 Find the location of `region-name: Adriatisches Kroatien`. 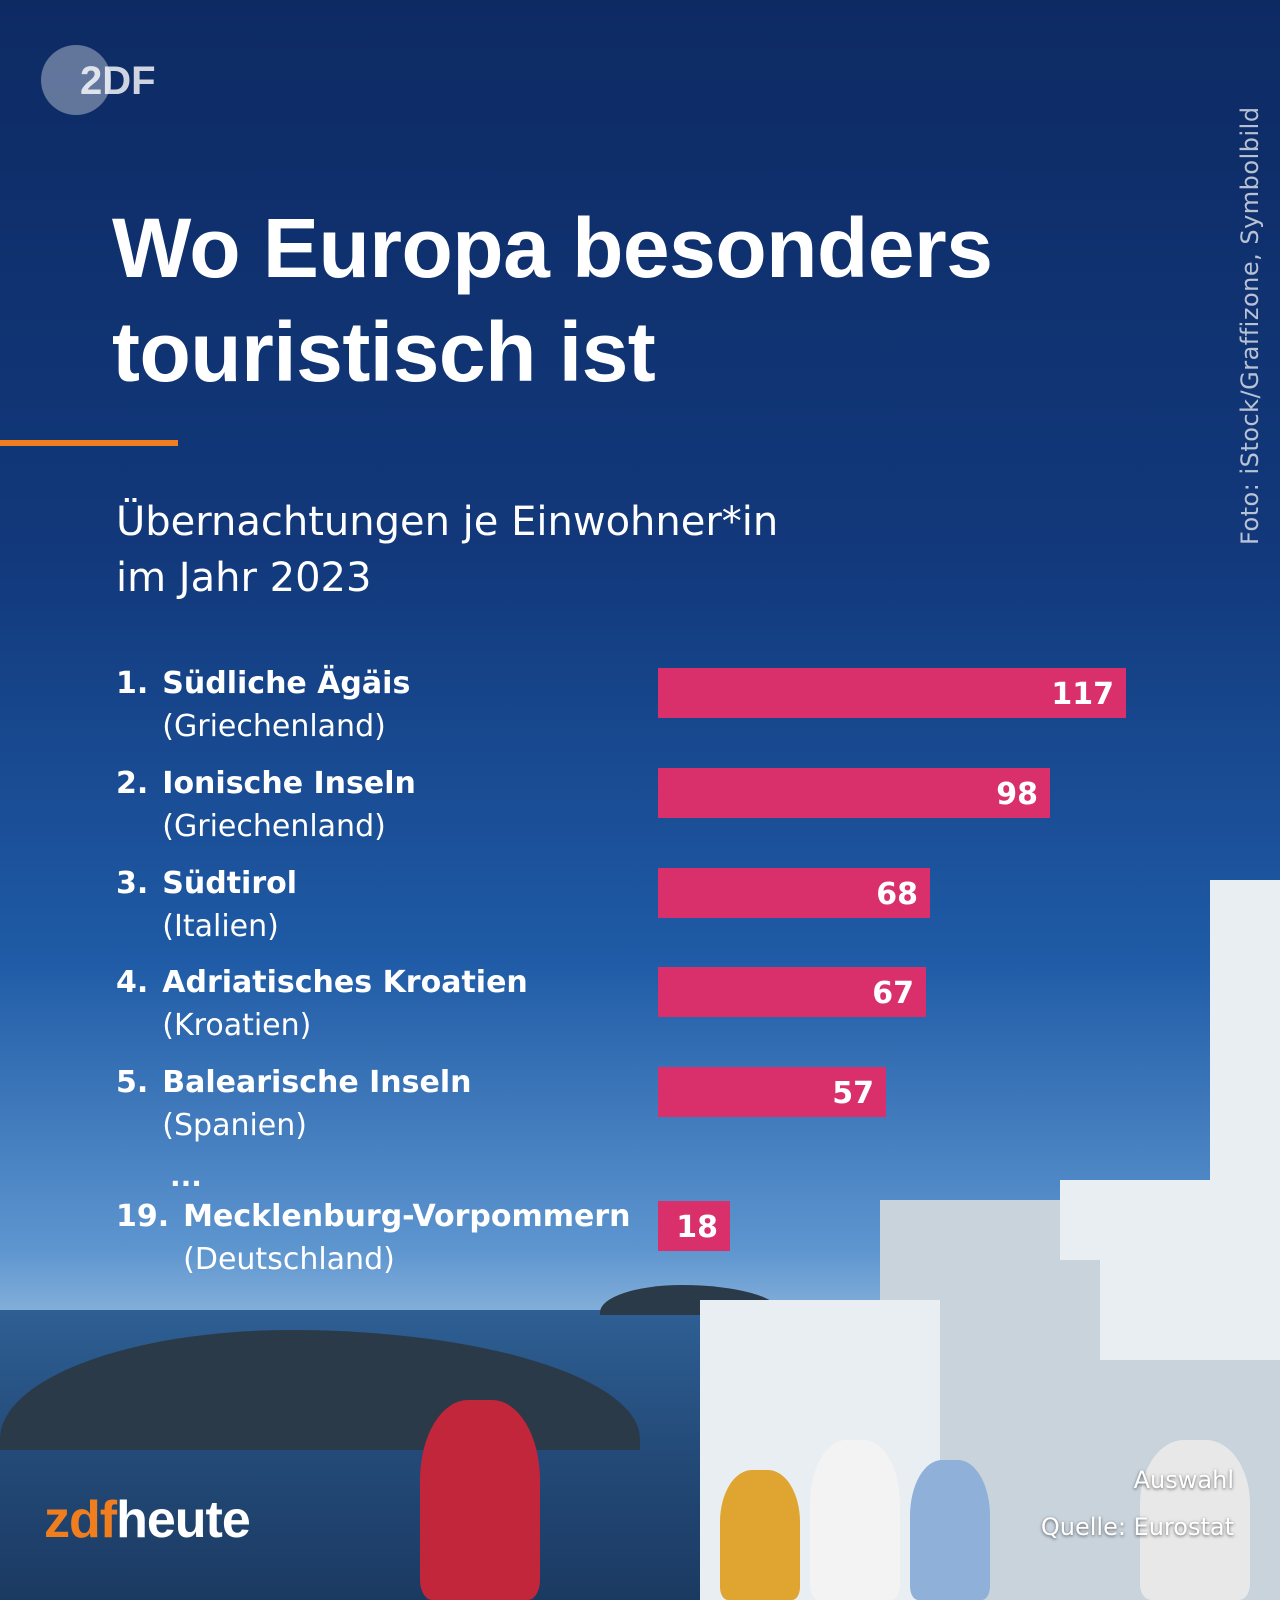

region-name: Adriatisches Kroatien is located at coordinates (345, 982).